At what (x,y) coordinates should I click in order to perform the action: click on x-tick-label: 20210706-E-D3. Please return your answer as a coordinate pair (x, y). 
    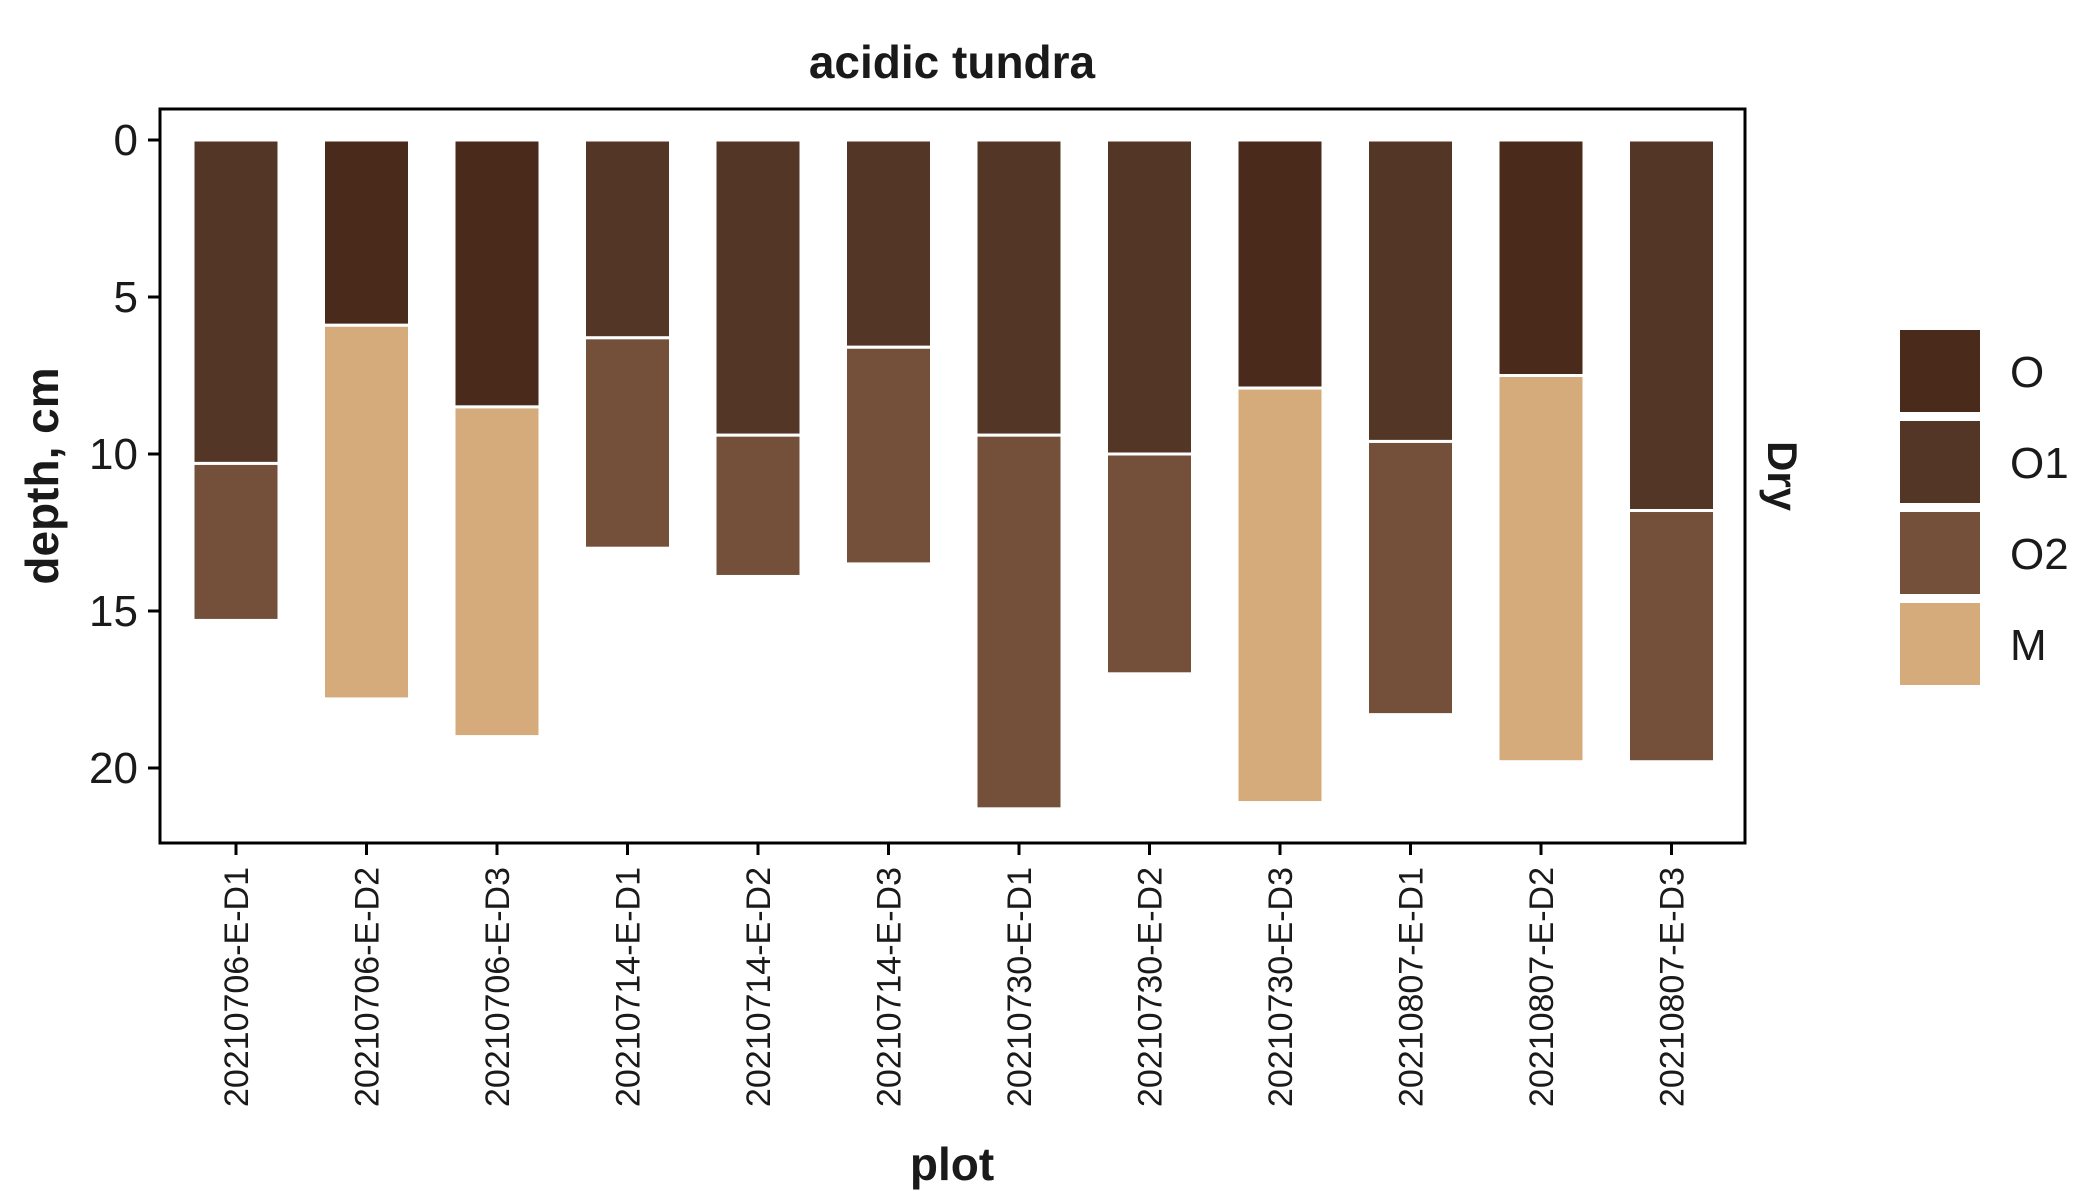
    Looking at the image, I should click on (498, 987).